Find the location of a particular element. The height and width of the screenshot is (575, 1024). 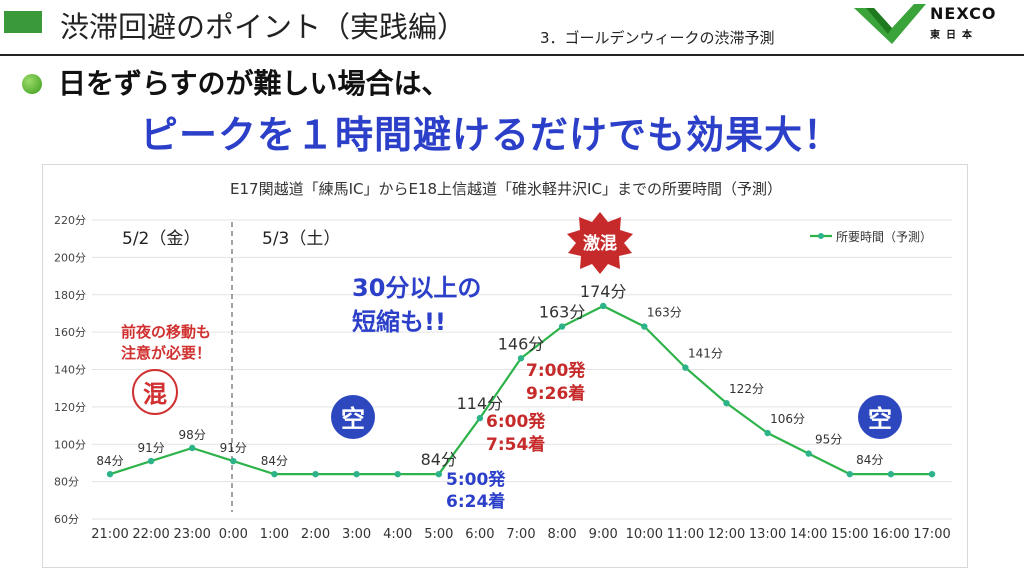

x-tick-label: 16:00 is located at coordinates (890, 534).